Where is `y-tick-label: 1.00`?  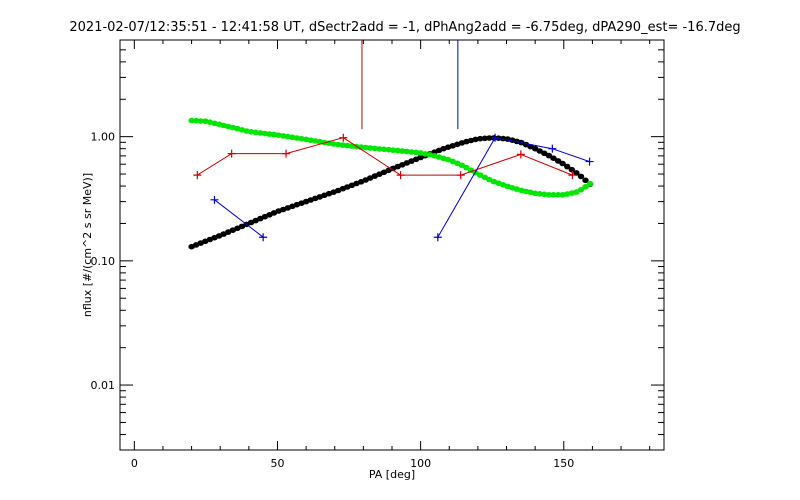
y-tick-label: 1.00 is located at coordinates (103, 137).